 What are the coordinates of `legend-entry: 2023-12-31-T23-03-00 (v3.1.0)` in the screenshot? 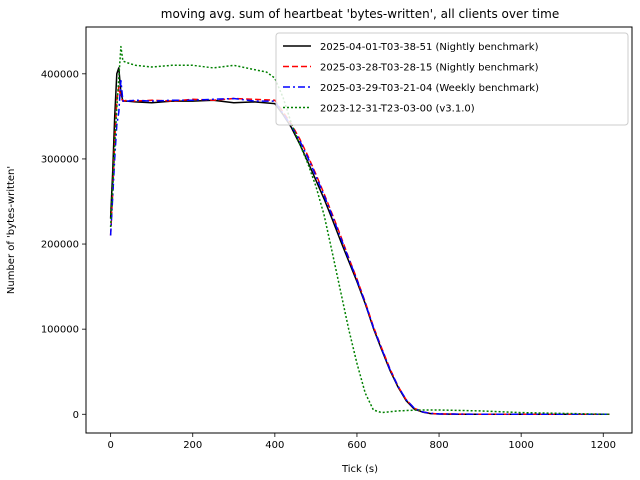 It's located at (397, 109).